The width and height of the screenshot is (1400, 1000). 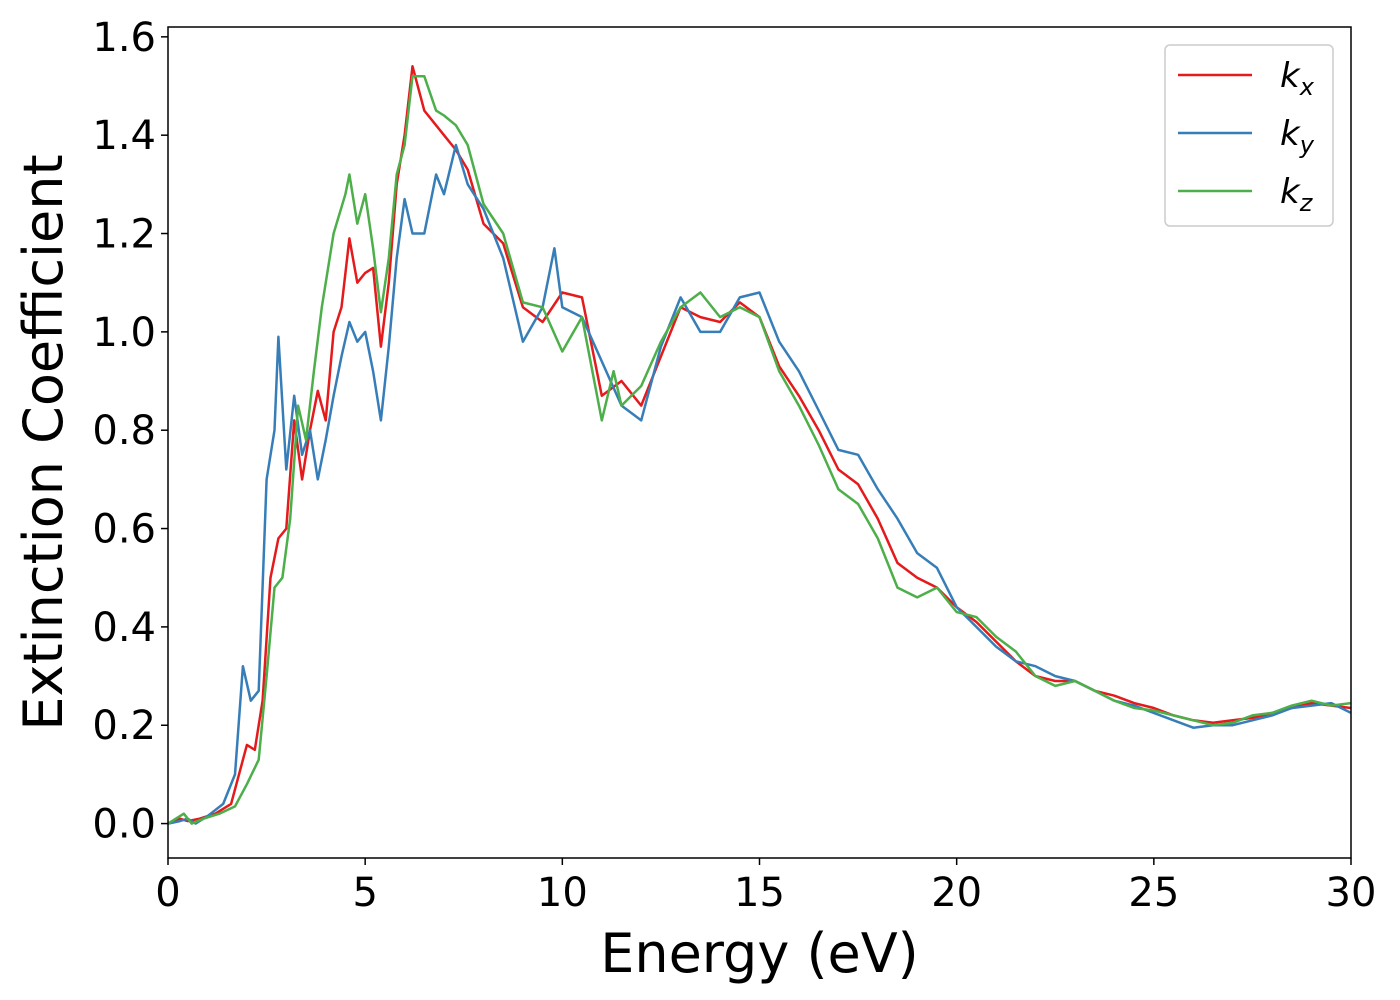 I want to click on y-tick-label: 0.8, so click(x=124, y=431).